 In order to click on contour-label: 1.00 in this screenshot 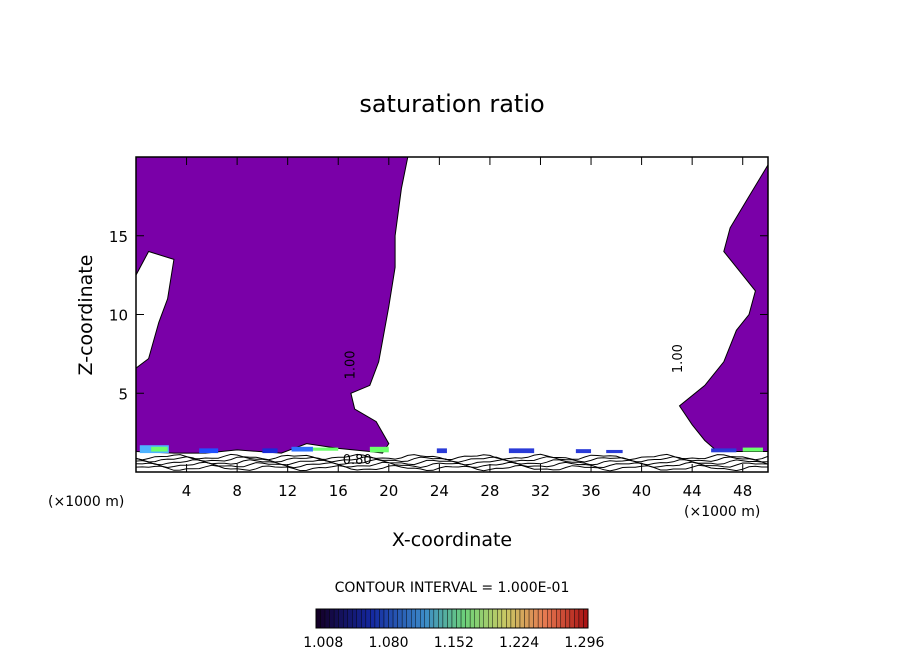, I will do `click(351, 364)`.